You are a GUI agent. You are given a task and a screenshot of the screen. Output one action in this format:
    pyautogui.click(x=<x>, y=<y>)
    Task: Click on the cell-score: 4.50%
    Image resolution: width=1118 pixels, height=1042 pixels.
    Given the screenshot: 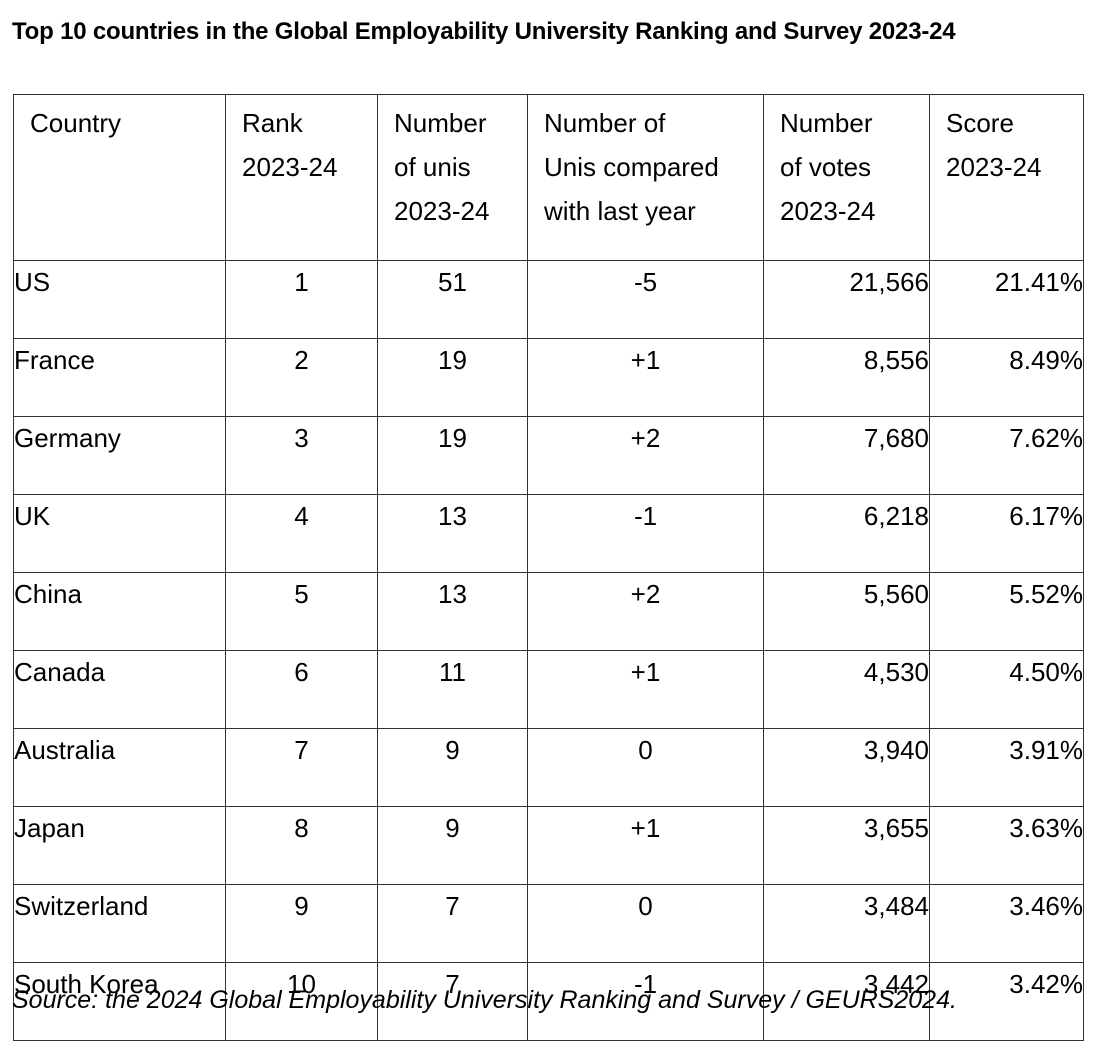 What is the action you would take?
    pyautogui.click(x=1006, y=689)
    